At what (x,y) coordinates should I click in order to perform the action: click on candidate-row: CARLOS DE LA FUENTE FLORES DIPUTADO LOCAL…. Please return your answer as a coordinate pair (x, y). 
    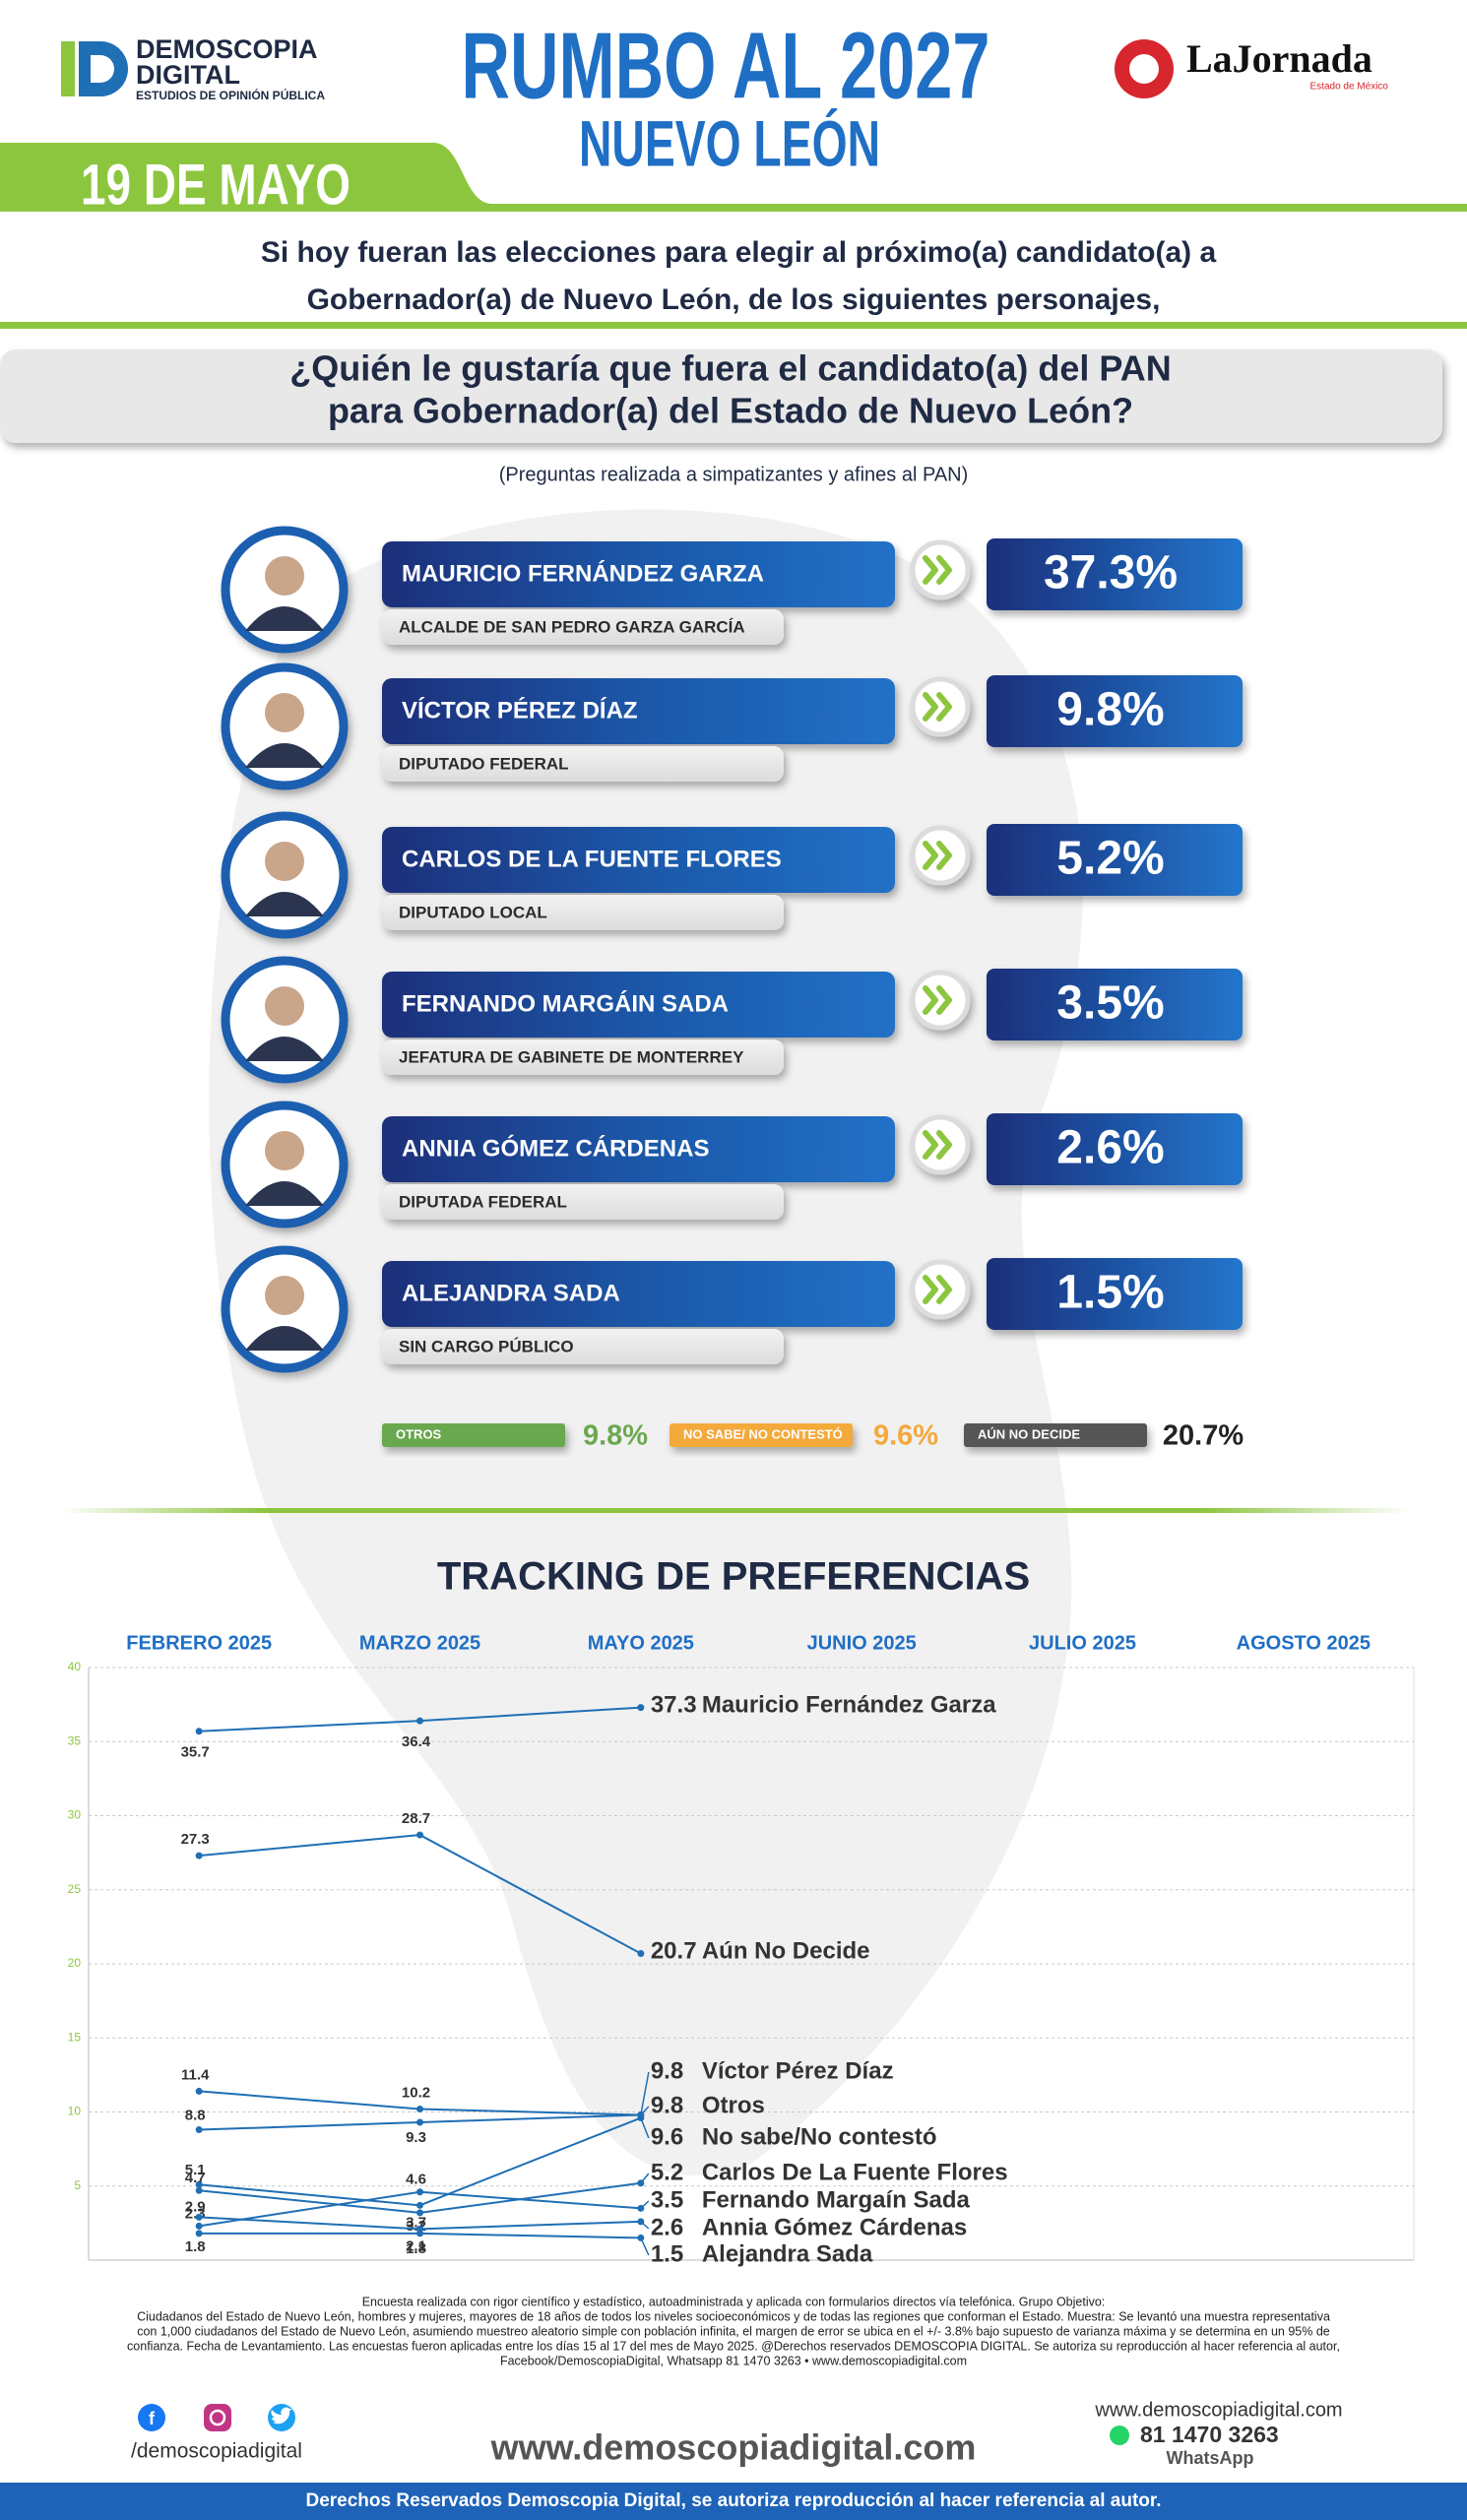
    Looking at the image, I should click on (732, 875).